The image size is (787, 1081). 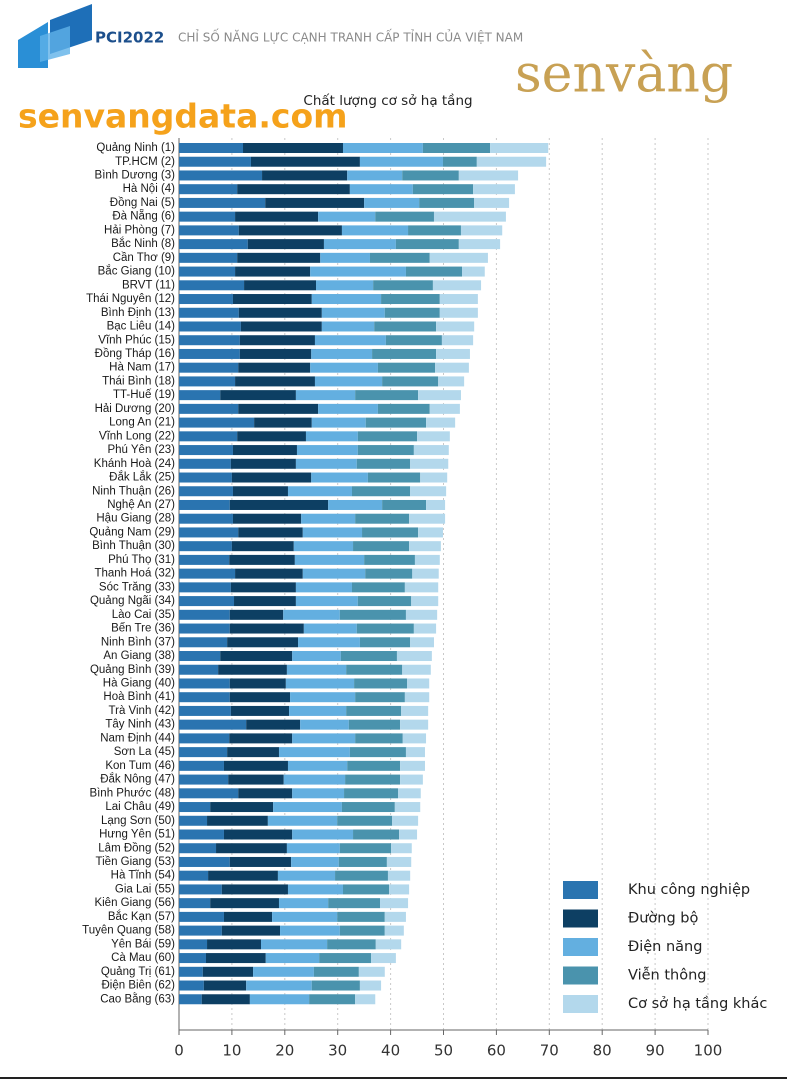 What do you see at coordinates (145, 162) in the screenshot?
I see `y-tick-label: TP.HCM (2)` at bounding box center [145, 162].